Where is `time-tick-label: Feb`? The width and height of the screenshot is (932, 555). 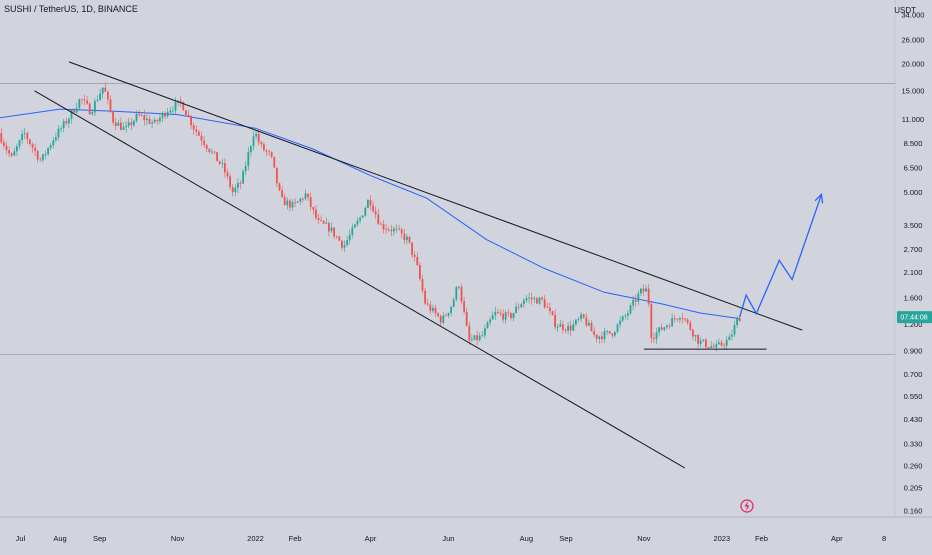 time-tick-label: Feb is located at coordinates (761, 538).